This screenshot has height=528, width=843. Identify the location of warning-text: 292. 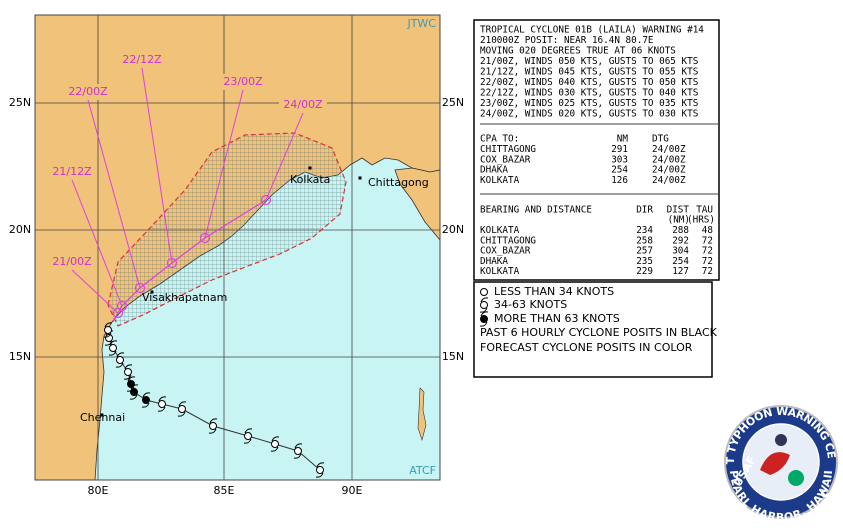
(680, 240).